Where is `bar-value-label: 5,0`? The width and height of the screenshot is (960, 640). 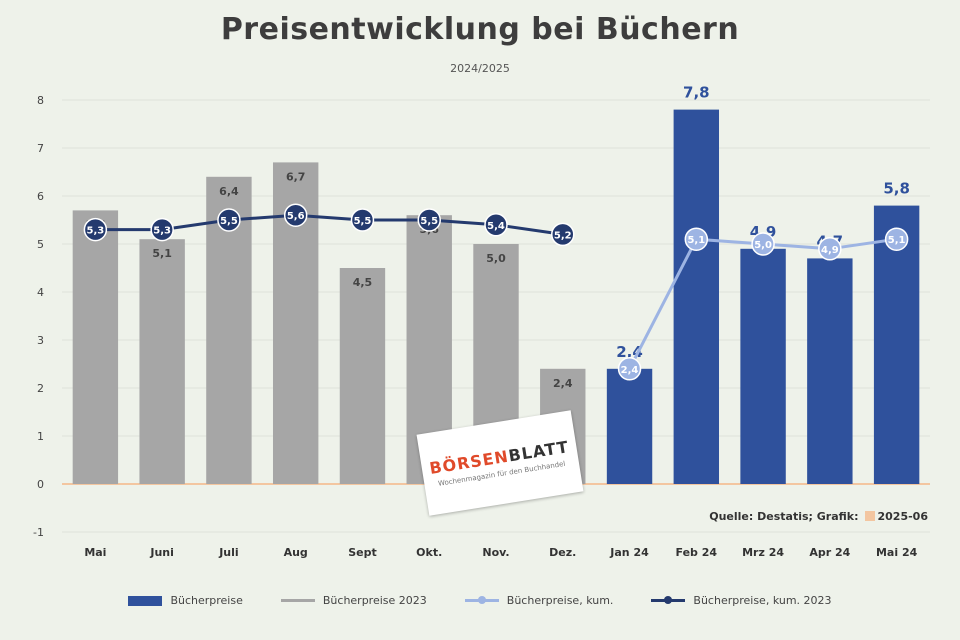
bar-value-label: 5,0 is located at coordinates (496, 258).